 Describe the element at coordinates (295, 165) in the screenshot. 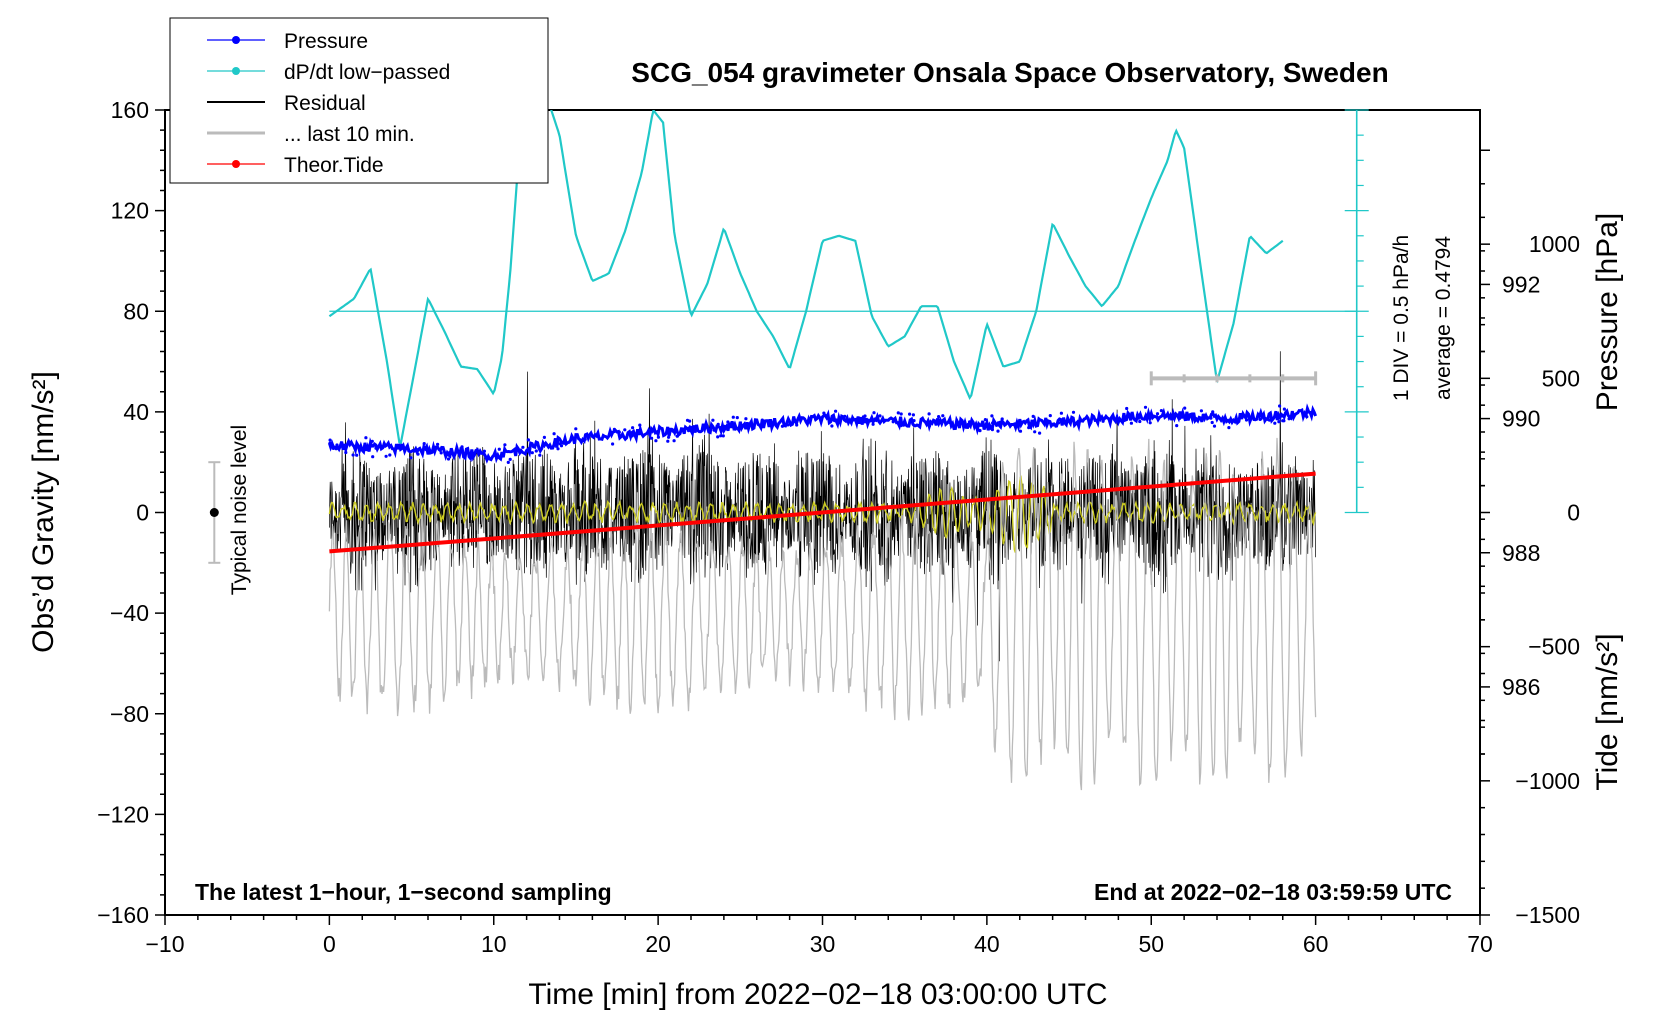

I see `legend-entry-tide: Theor.Tide` at that location.